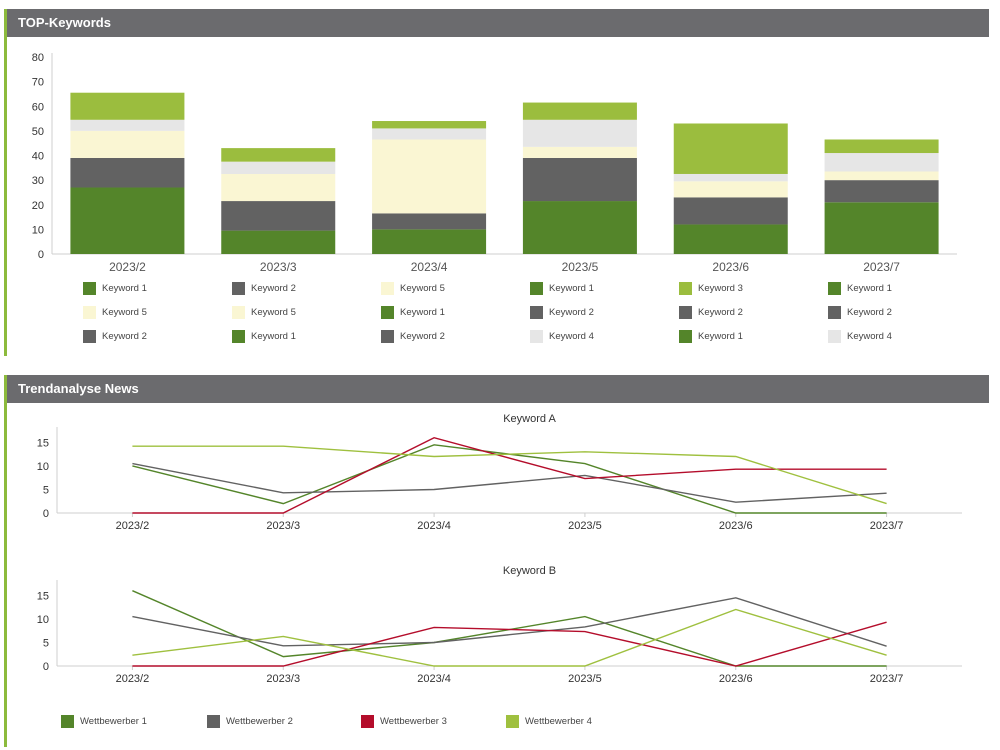 The width and height of the screenshot is (1000, 750). I want to click on legend-label: Keyword 4, so click(571, 336).